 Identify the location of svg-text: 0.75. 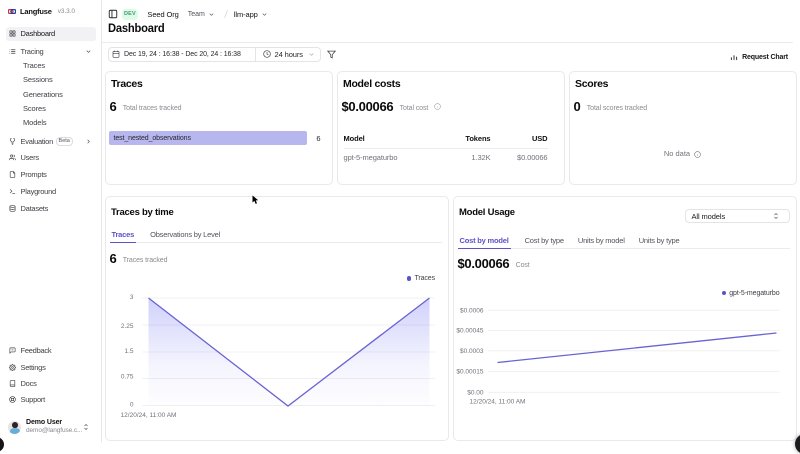
(126, 377).